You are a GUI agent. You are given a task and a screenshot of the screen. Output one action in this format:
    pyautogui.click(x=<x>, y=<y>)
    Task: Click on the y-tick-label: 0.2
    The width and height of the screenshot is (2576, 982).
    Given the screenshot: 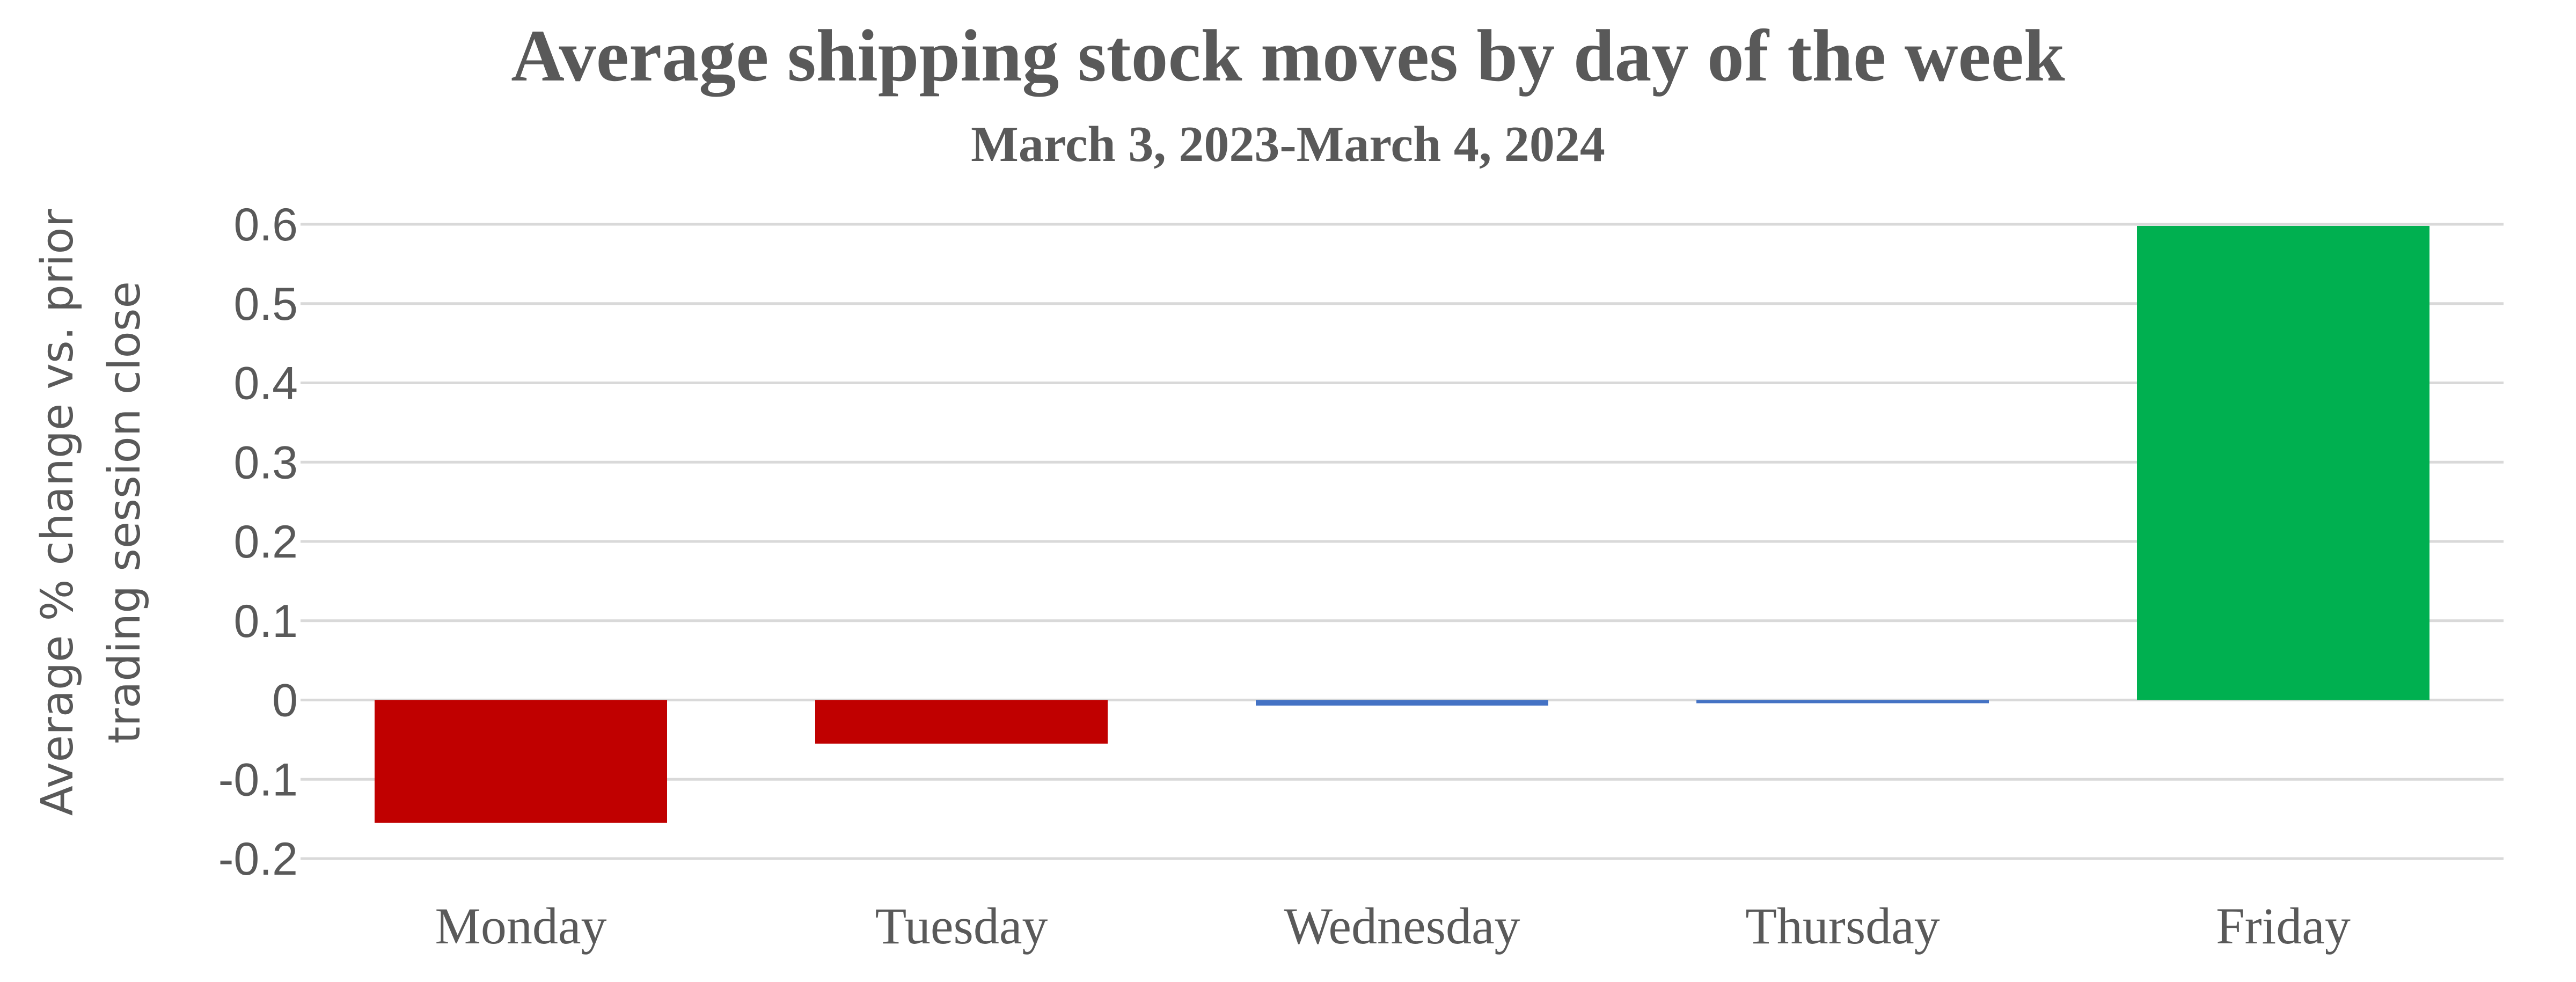 What is the action you would take?
    pyautogui.click(x=265, y=542)
    